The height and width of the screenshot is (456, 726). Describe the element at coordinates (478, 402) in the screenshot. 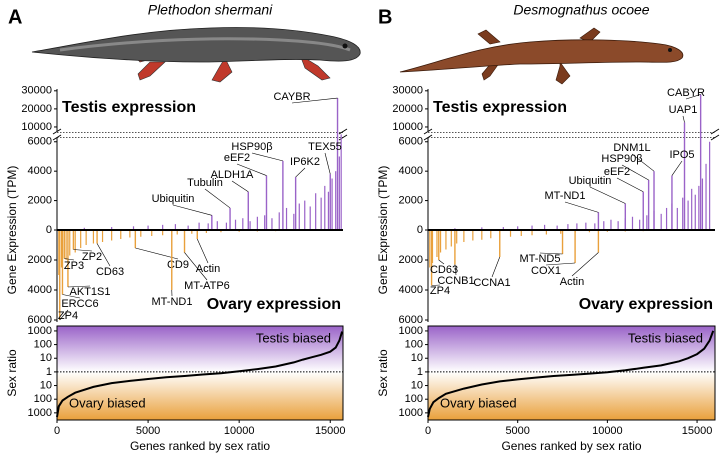

I see `ovary-biased-label: Ovary biased` at that location.